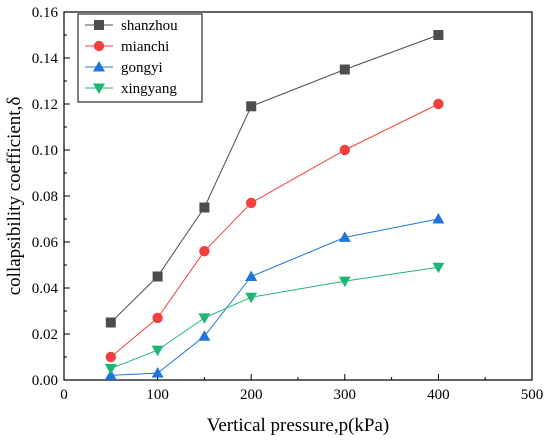 Image resolution: width=550 pixels, height=441 pixels. I want to click on x-tick-label: 400, so click(438, 395).